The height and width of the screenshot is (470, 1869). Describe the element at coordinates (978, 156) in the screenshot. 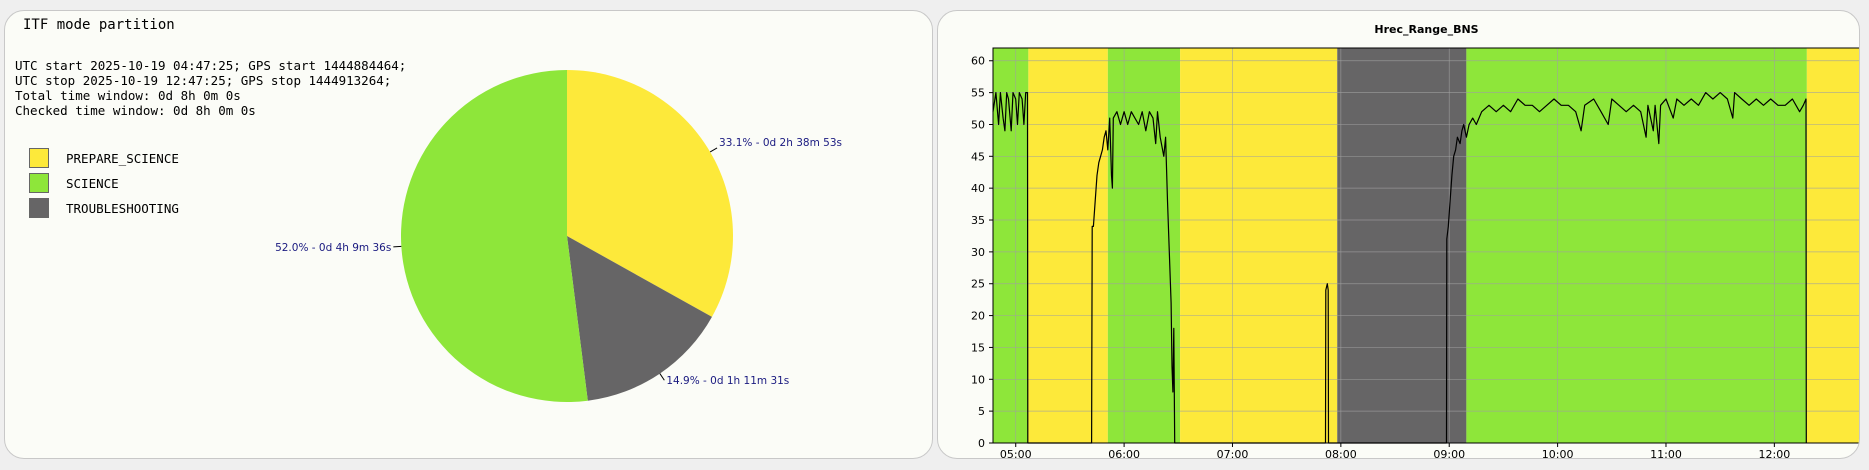

I see `y-tick-label: 45` at that location.